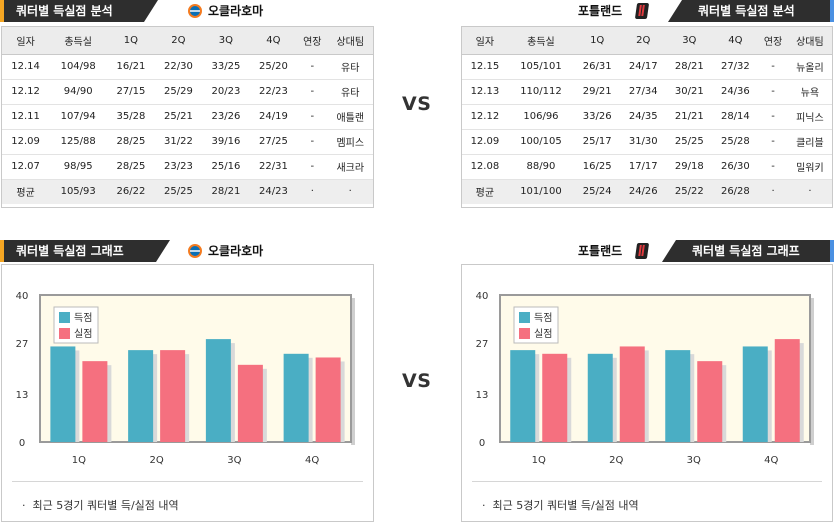  What do you see at coordinates (78, 92) in the screenshot?
I see `table-cell: 94/90` at bounding box center [78, 92].